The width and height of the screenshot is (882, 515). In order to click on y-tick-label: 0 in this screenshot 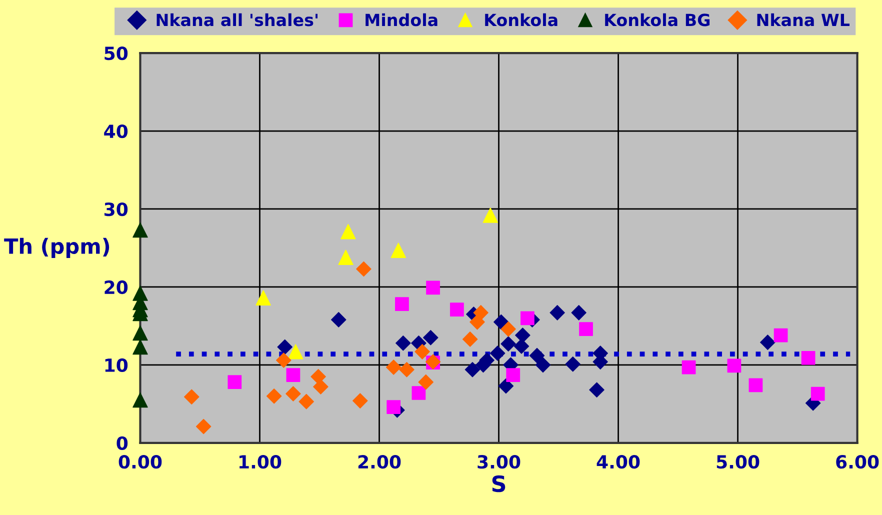, I will do `click(122, 443)`.